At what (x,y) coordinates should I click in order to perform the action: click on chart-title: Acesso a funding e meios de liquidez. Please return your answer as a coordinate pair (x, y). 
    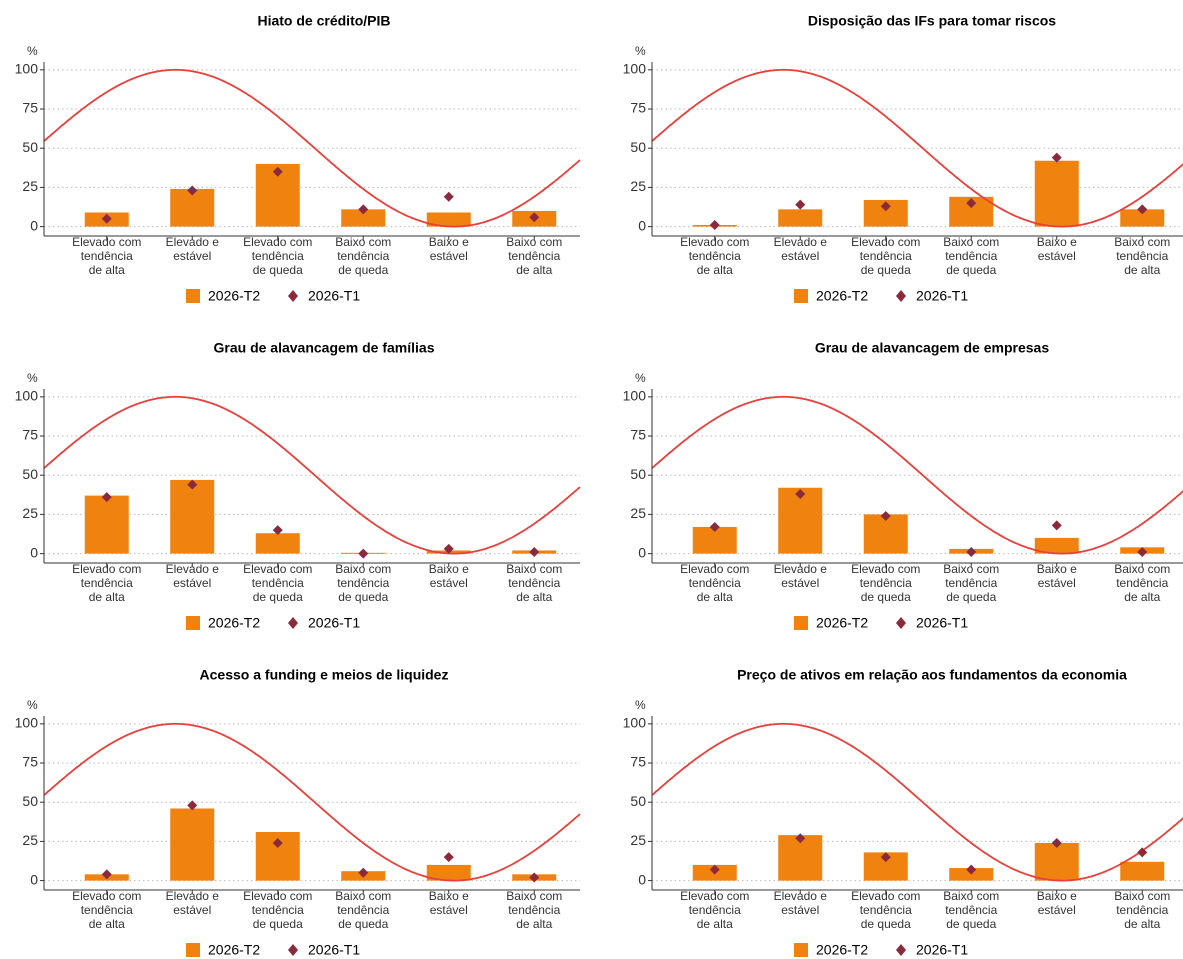
    Looking at the image, I should click on (324, 675).